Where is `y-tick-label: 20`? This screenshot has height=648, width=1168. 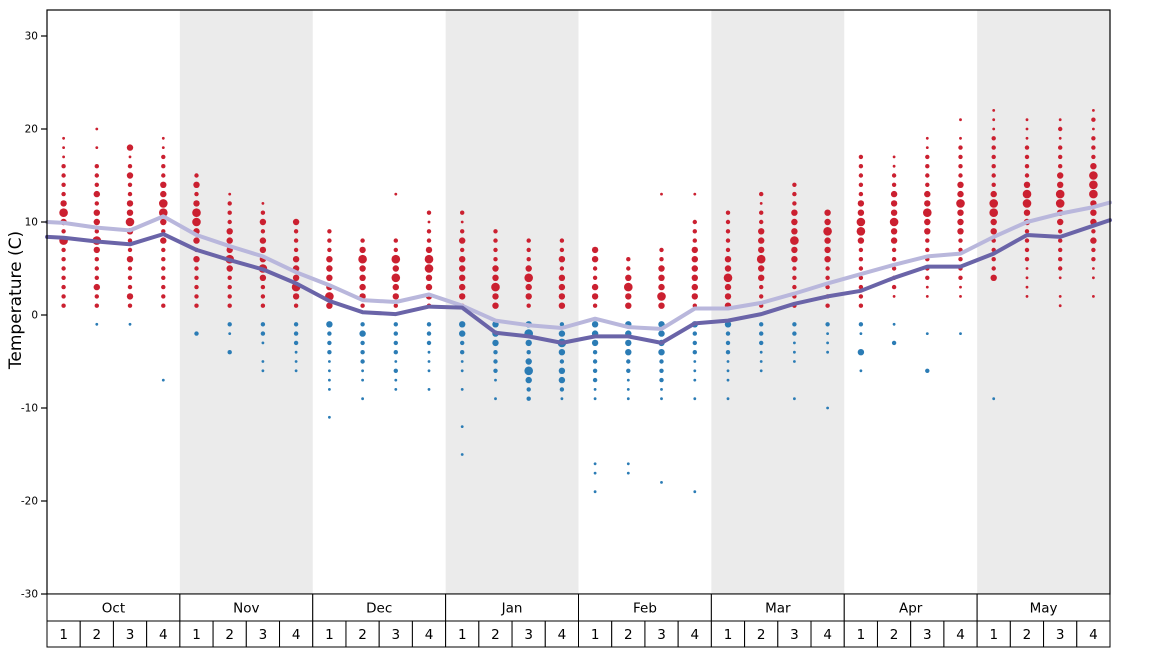 y-tick-label: 20 is located at coordinates (31, 130).